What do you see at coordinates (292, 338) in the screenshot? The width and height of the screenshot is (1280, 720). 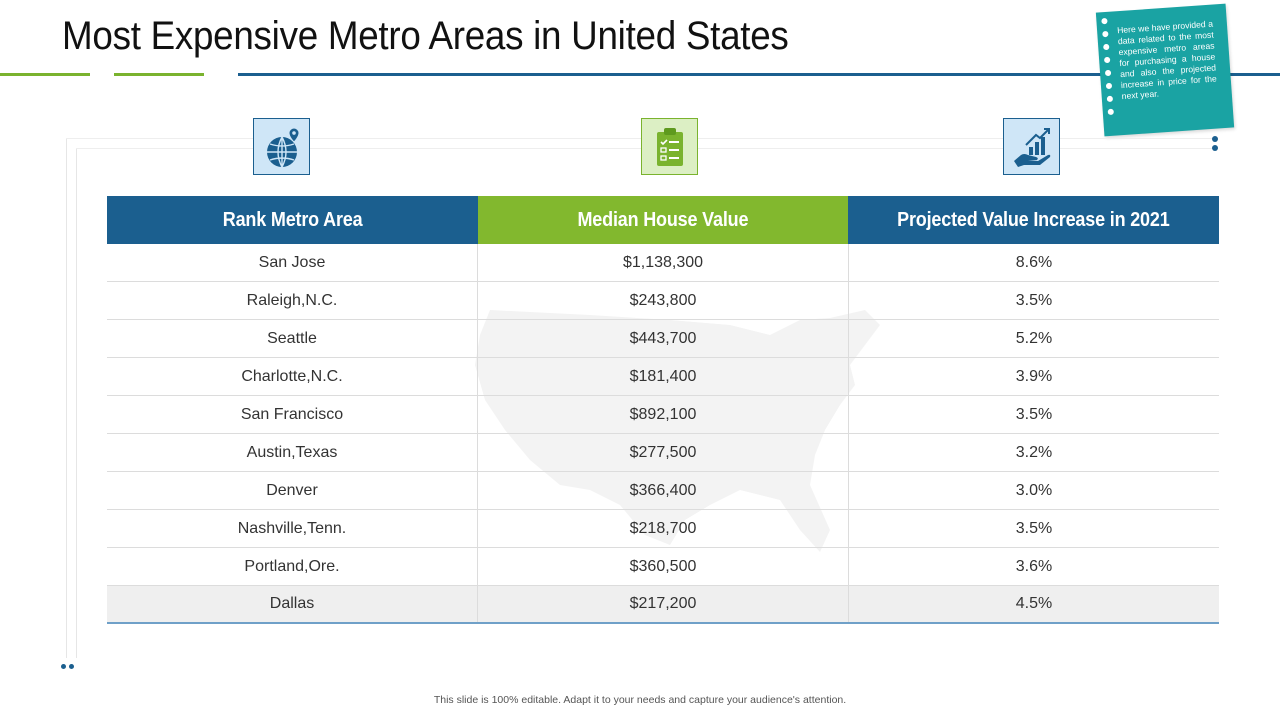 I see `metro-area-cell: Seattle` at bounding box center [292, 338].